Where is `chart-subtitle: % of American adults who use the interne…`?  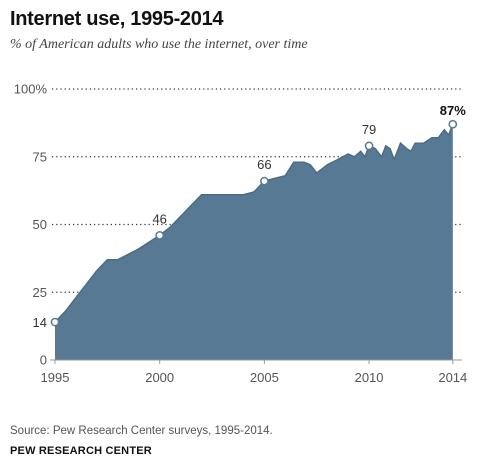 chart-subtitle: % of American adults who use the interne… is located at coordinates (159, 44).